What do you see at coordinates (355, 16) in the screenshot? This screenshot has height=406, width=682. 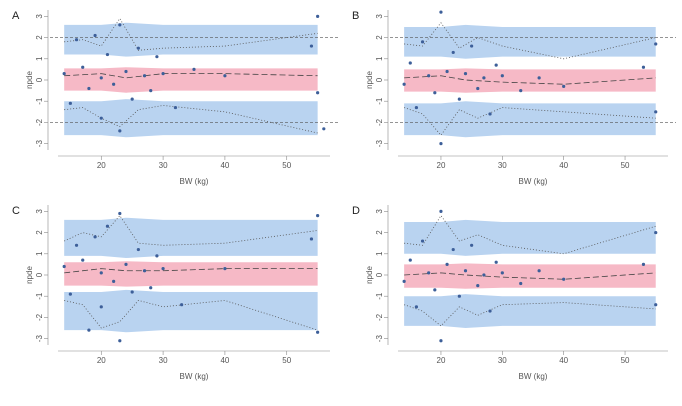 I see `panel-label: B` at bounding box center [355, 16].